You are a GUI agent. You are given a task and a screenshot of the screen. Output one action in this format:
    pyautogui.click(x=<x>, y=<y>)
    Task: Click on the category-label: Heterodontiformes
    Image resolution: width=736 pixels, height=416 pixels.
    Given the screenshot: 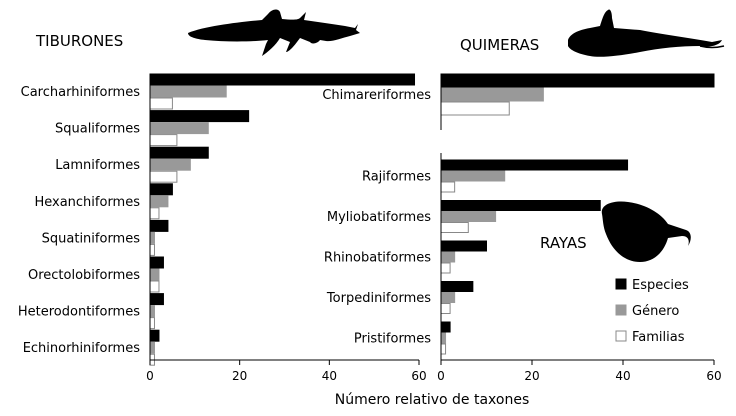 What is the action you would take?
    pyautogui.click(x=79, y=312)
    